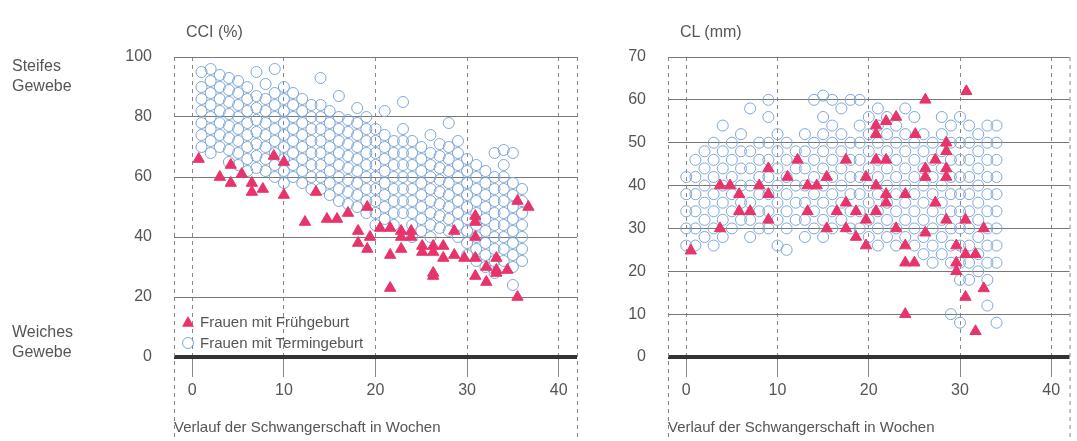 This screenshot has width=1077, height=441. Describe the element at coordinates (275, 322) in the screenshot. I see `legend-label: Frauen mit Frühgeburt` at that location.